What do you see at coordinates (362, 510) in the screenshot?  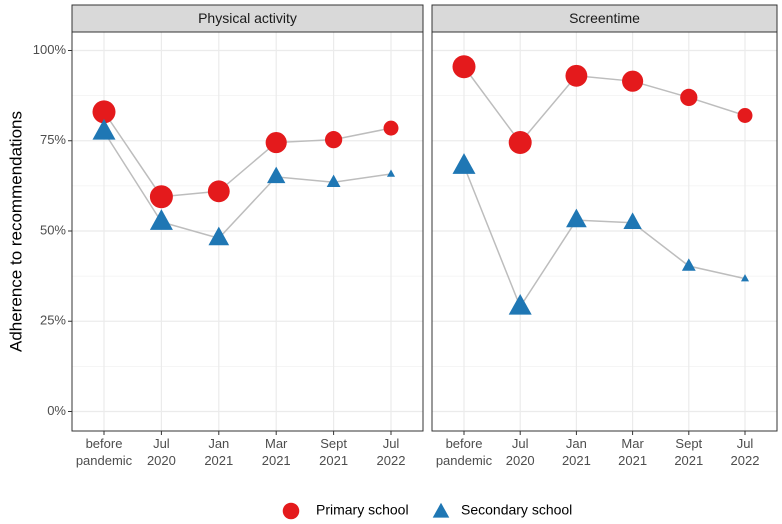 I see `legend-label: Primary school` at bounding box center [362, 510].